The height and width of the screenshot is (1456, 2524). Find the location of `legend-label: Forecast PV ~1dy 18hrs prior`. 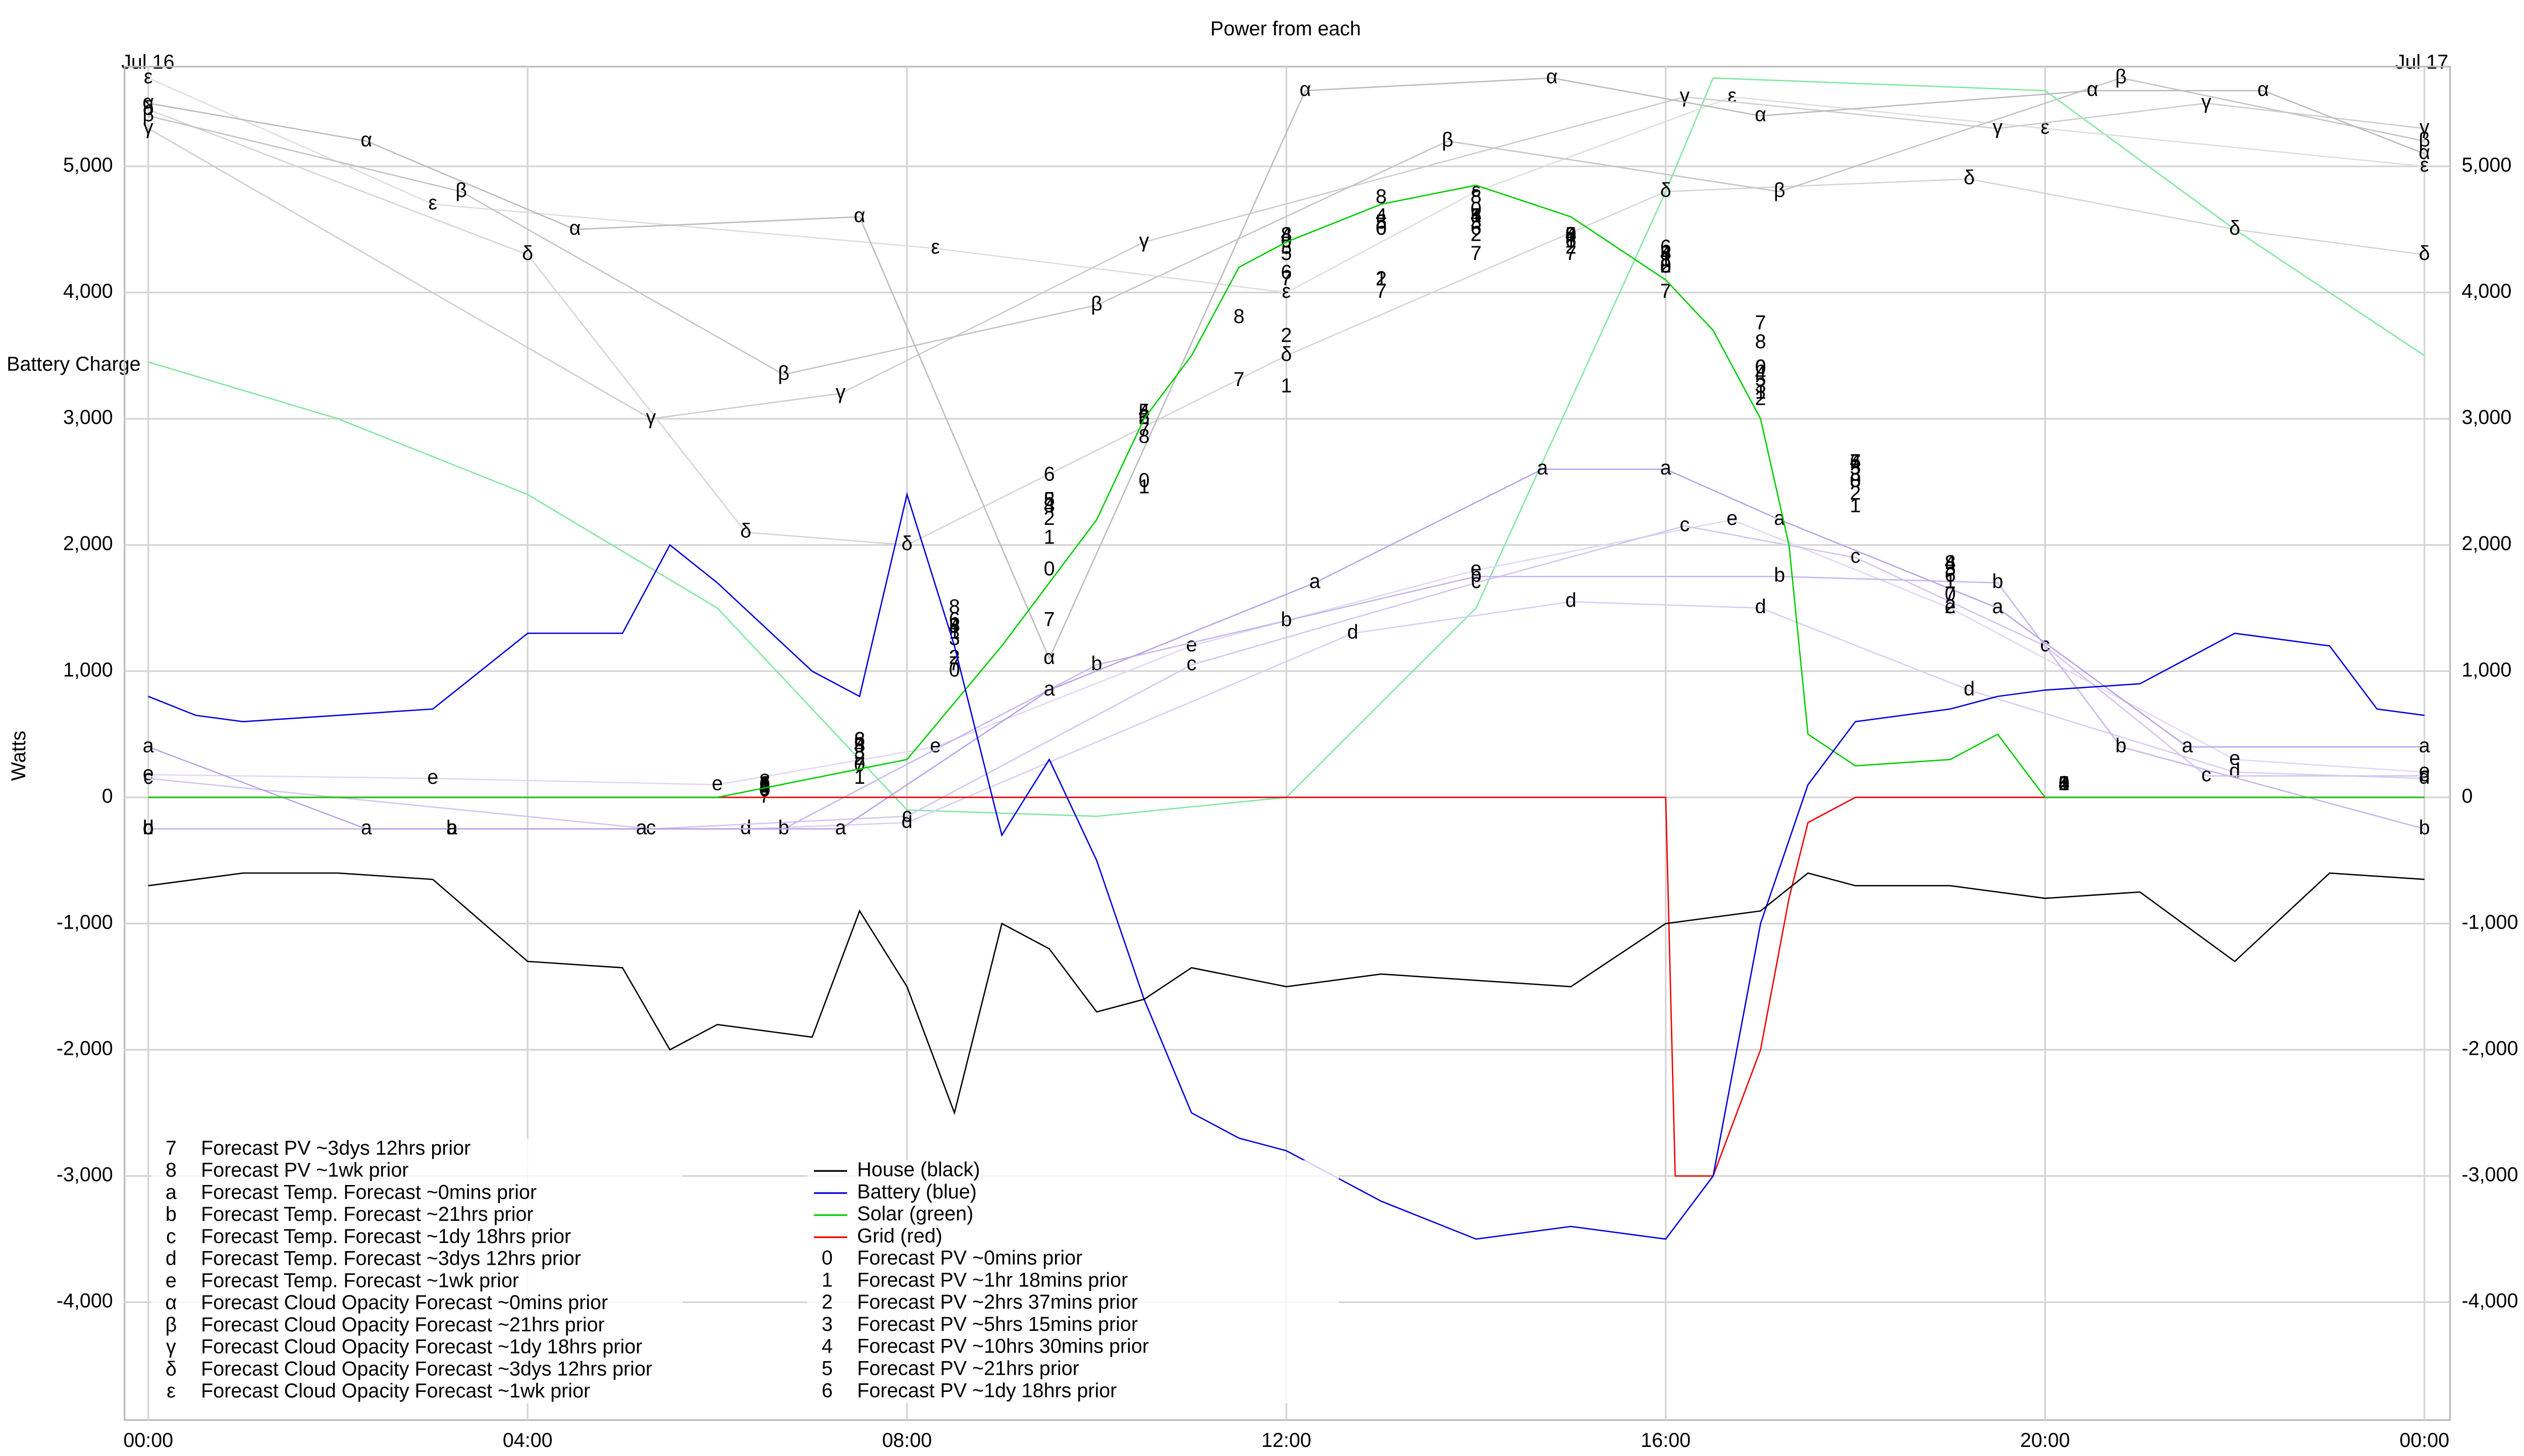

legend-label: Forecast PV ~1dy 18hrs prior is located at coordinates (987, 1390).